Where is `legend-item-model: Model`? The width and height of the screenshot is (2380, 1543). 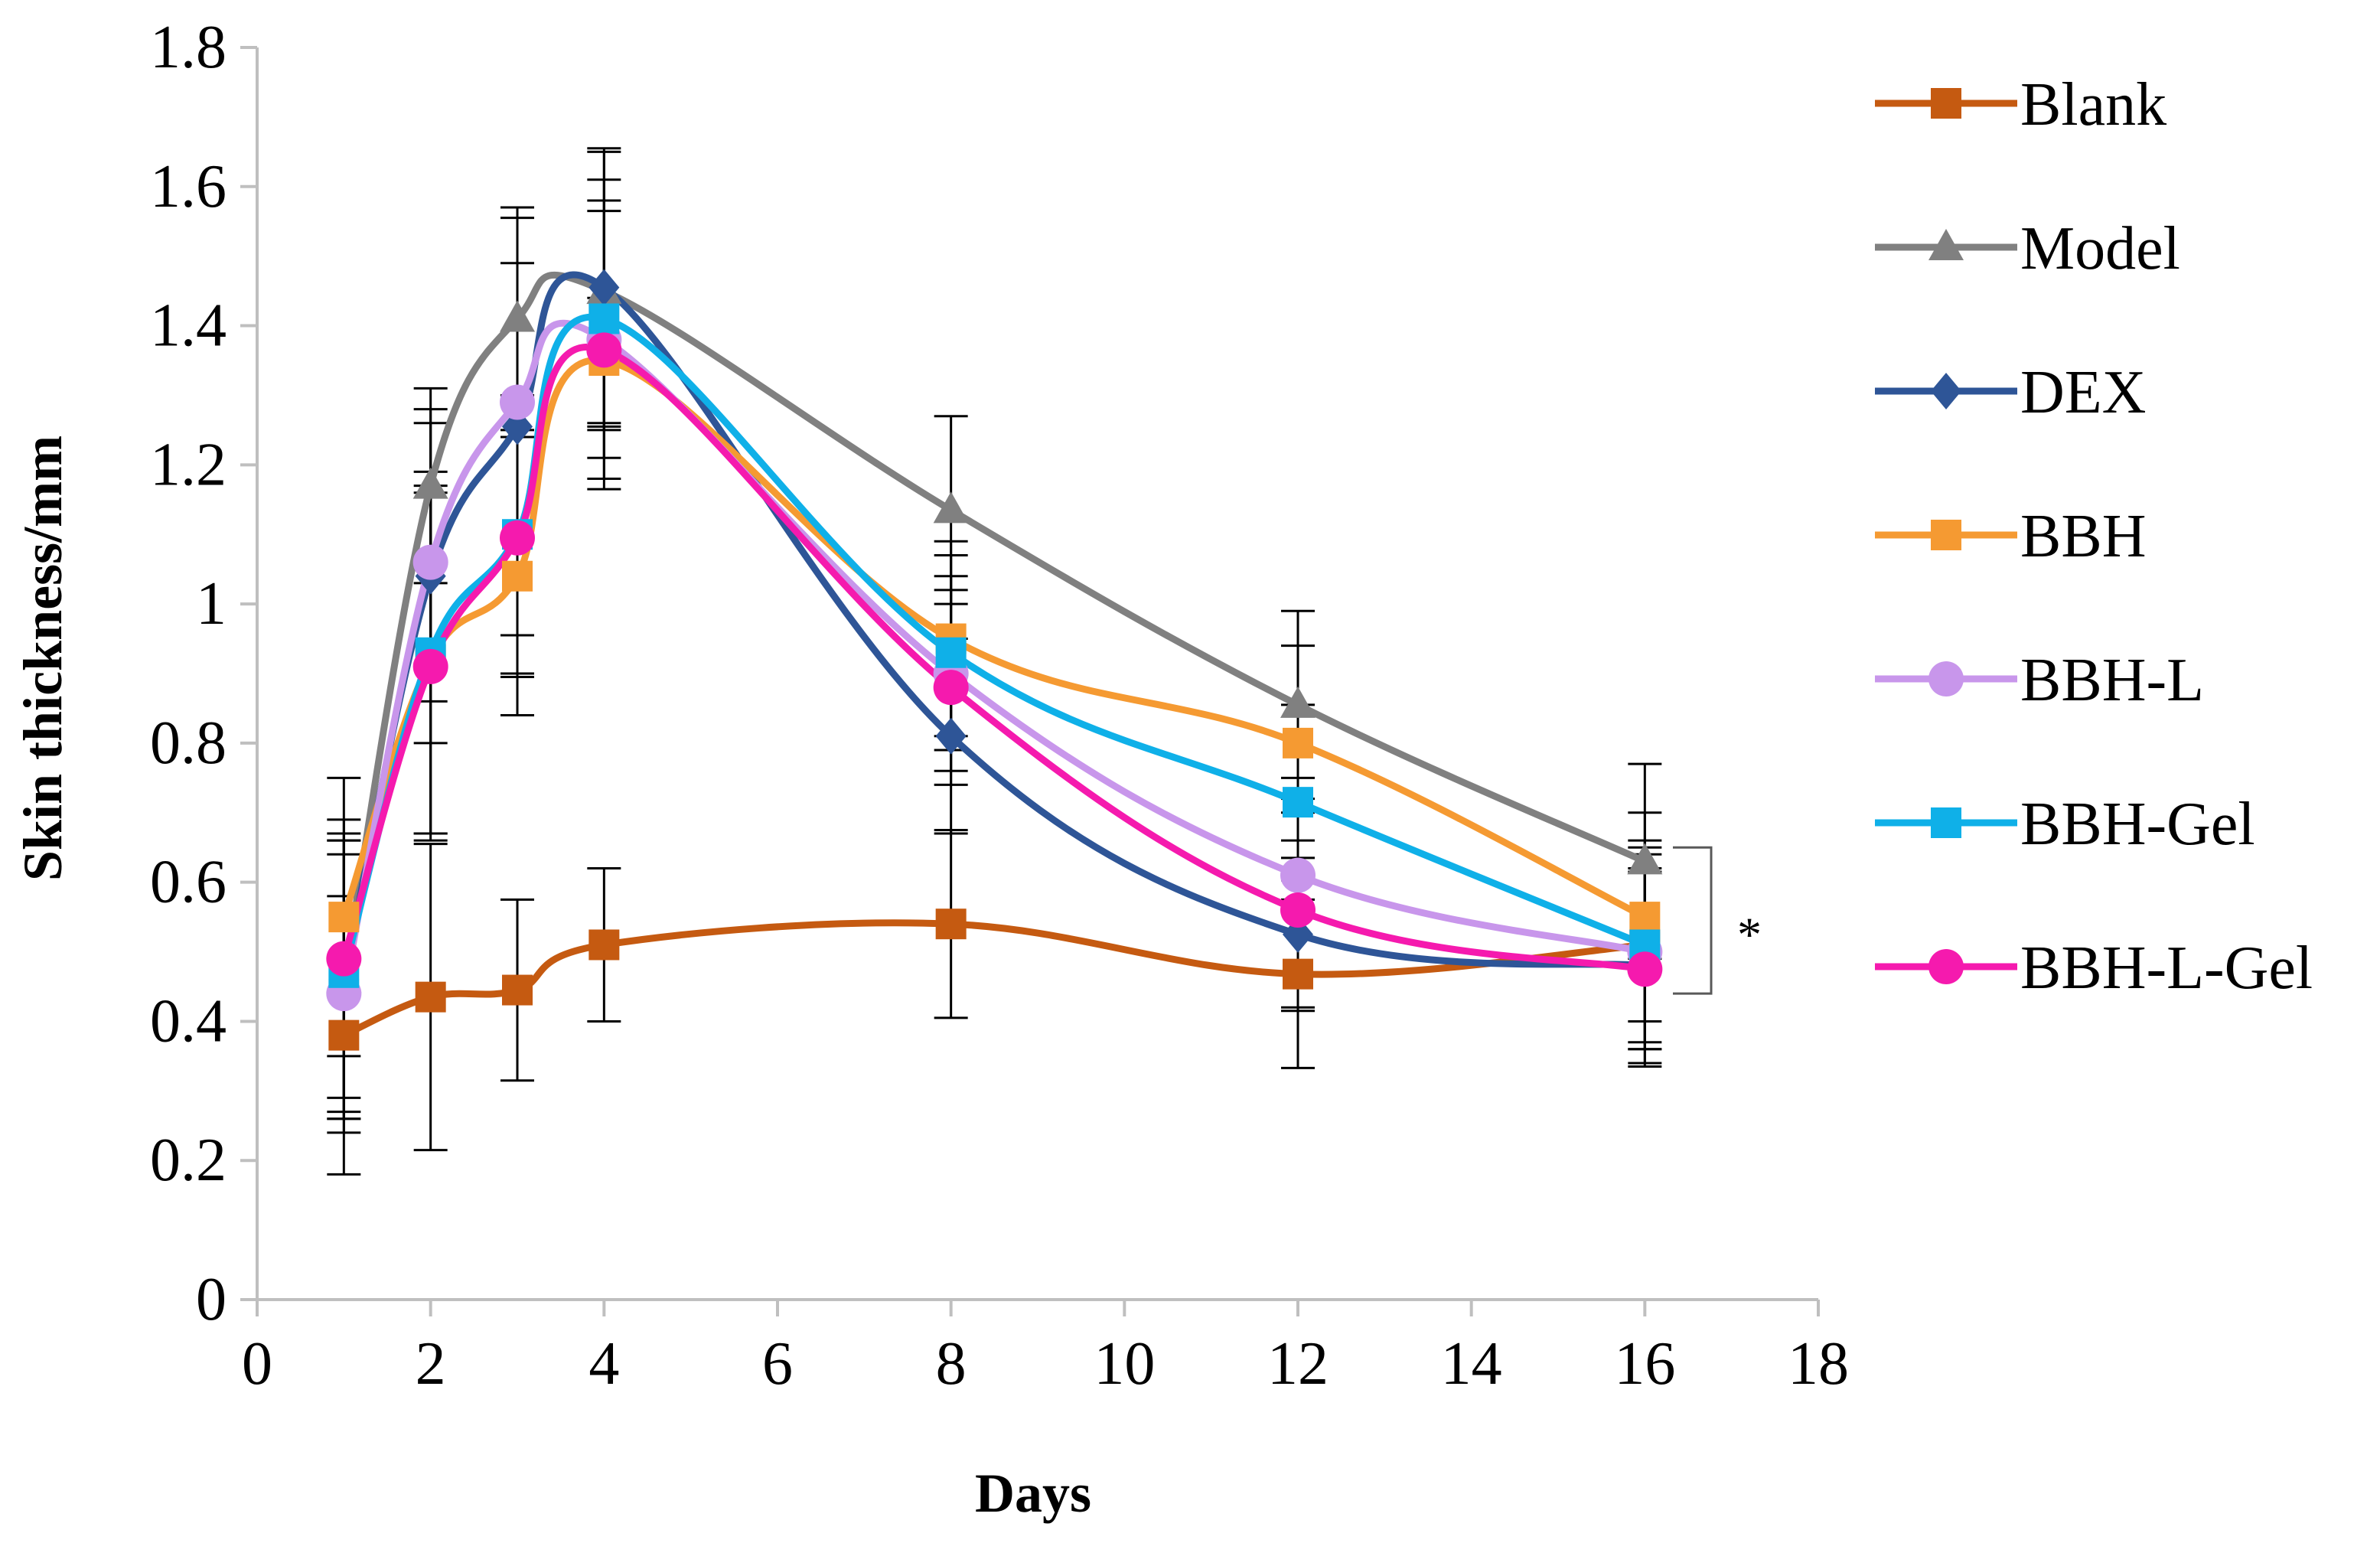
legend-item-model: Model is located at coordinates (2027, 248).